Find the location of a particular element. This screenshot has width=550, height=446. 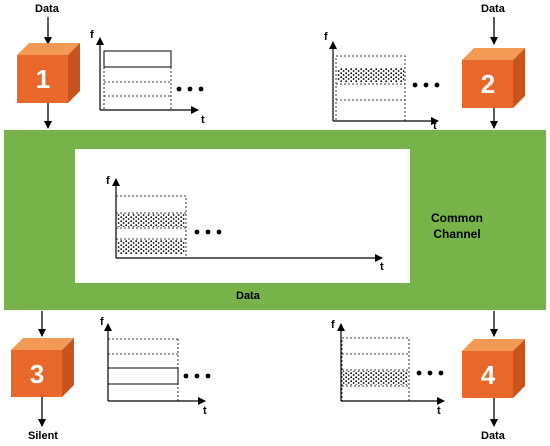

station-number-3: 3 is located at coordinates (37, 374).